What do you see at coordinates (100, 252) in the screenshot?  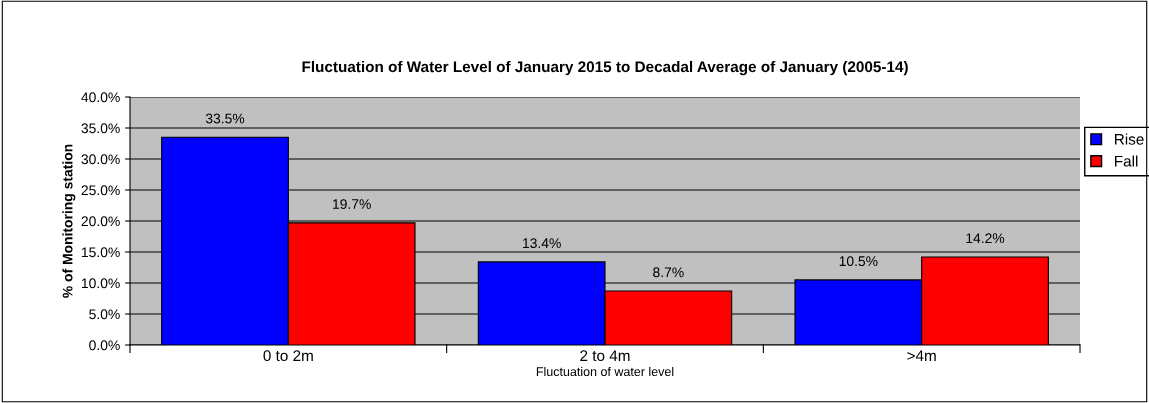 I see `y-tick-label: 15.0%` at bounding box center [100, 252].